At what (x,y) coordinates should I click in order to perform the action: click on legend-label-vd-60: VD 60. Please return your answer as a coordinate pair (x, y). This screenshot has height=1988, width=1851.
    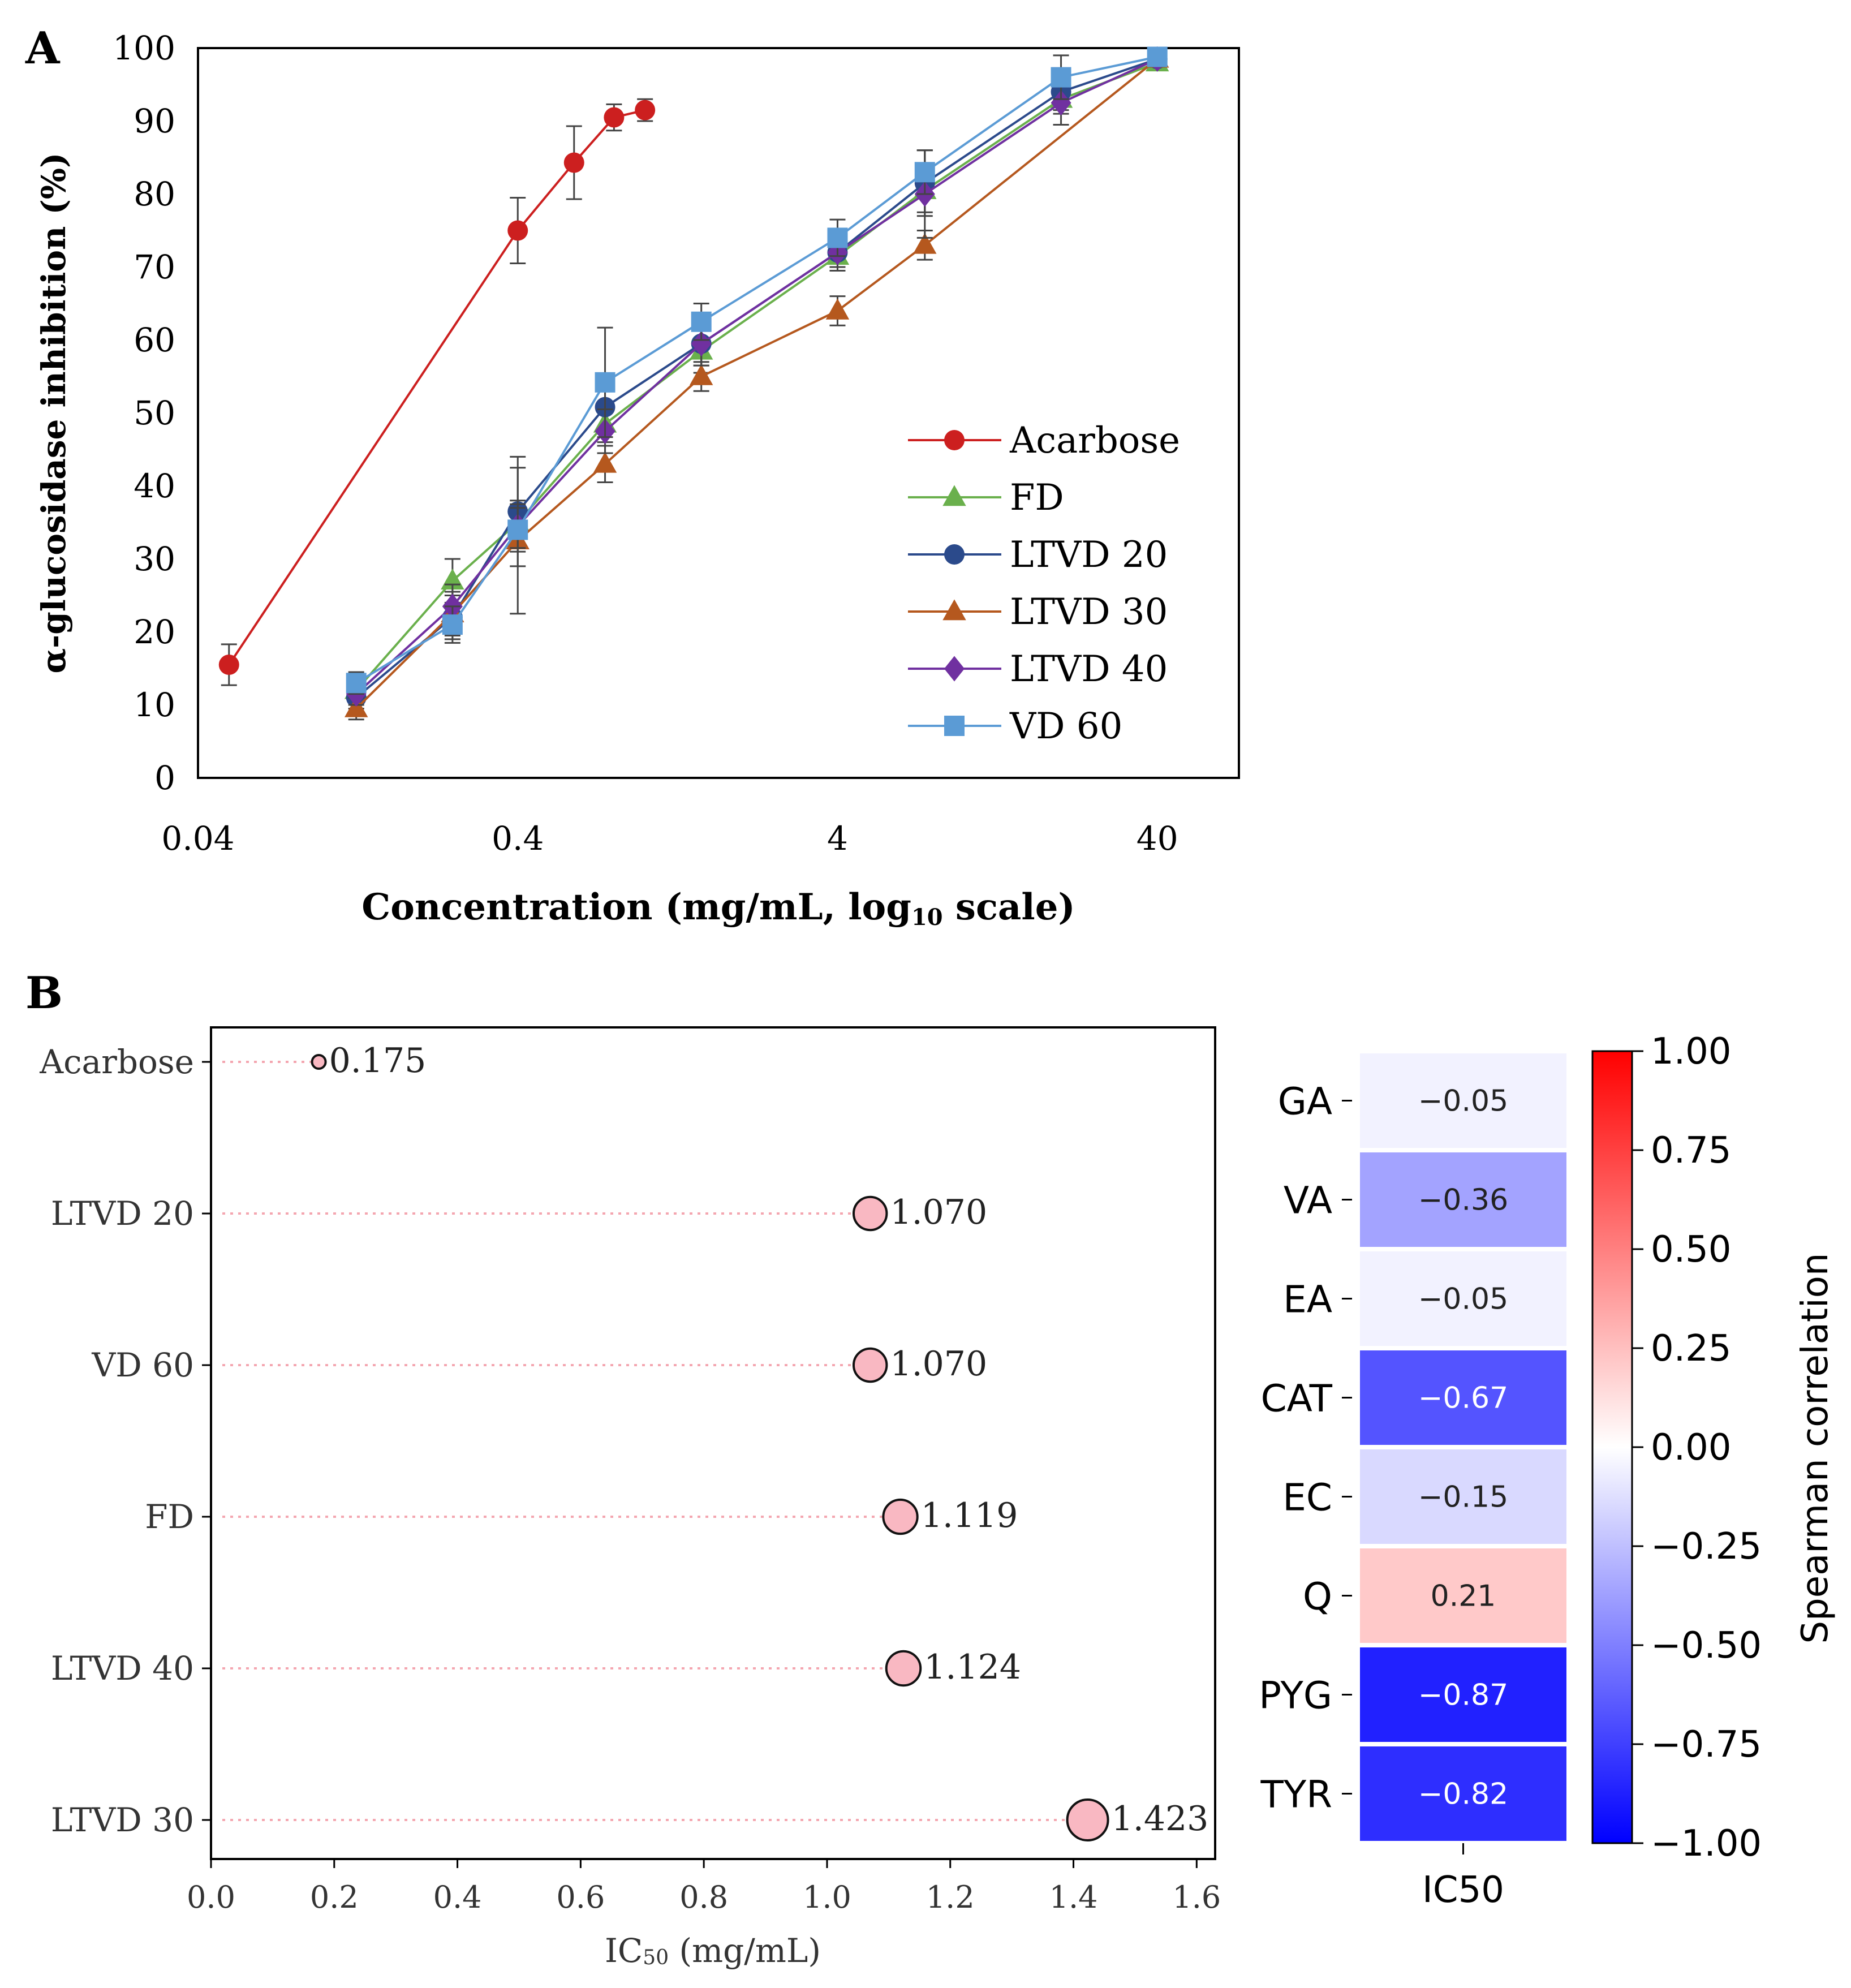
    Looking at the image, I should click on (1065, 726).